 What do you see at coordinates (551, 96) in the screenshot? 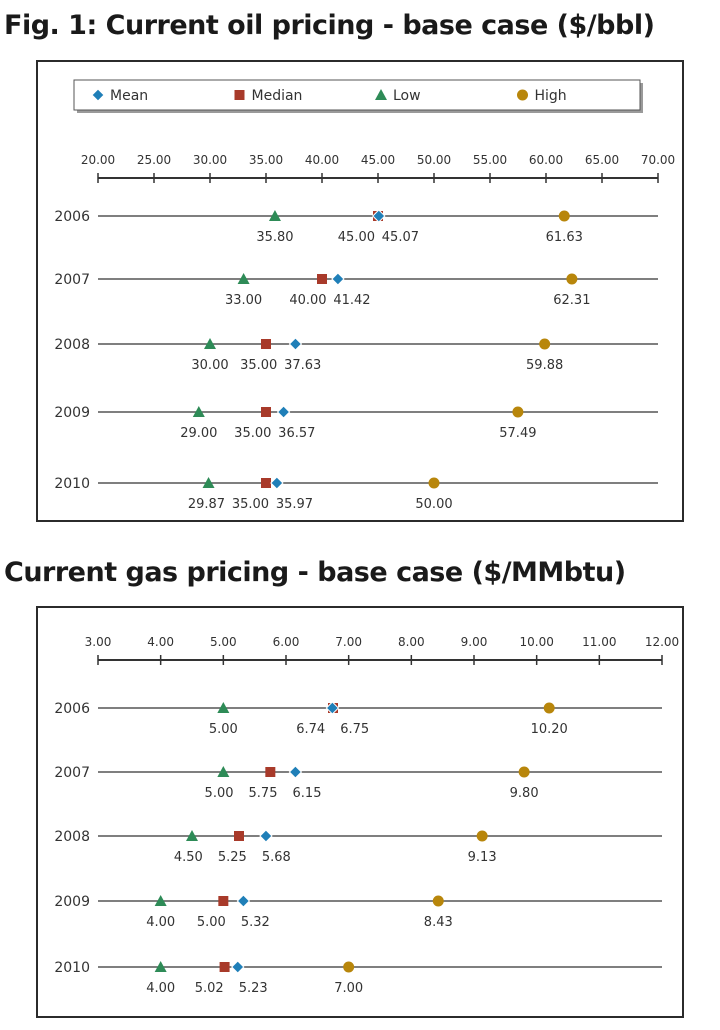
I see `legend-high-label: High` at bounding box center [551, 96].